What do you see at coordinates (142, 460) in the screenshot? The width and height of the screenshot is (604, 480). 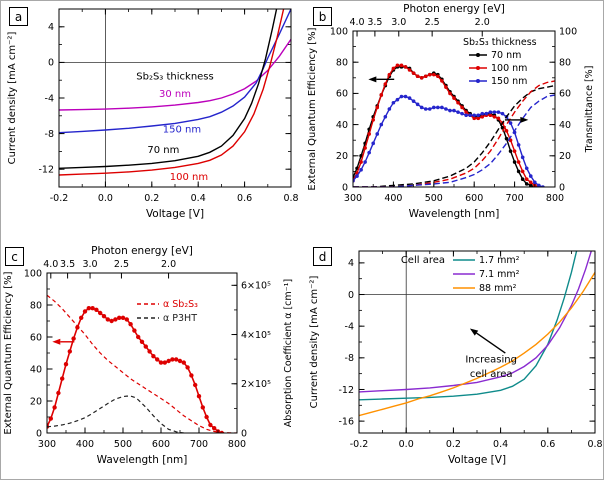 I see `svg-text: Wavelength [nm]` at bounding box center [142, 460].